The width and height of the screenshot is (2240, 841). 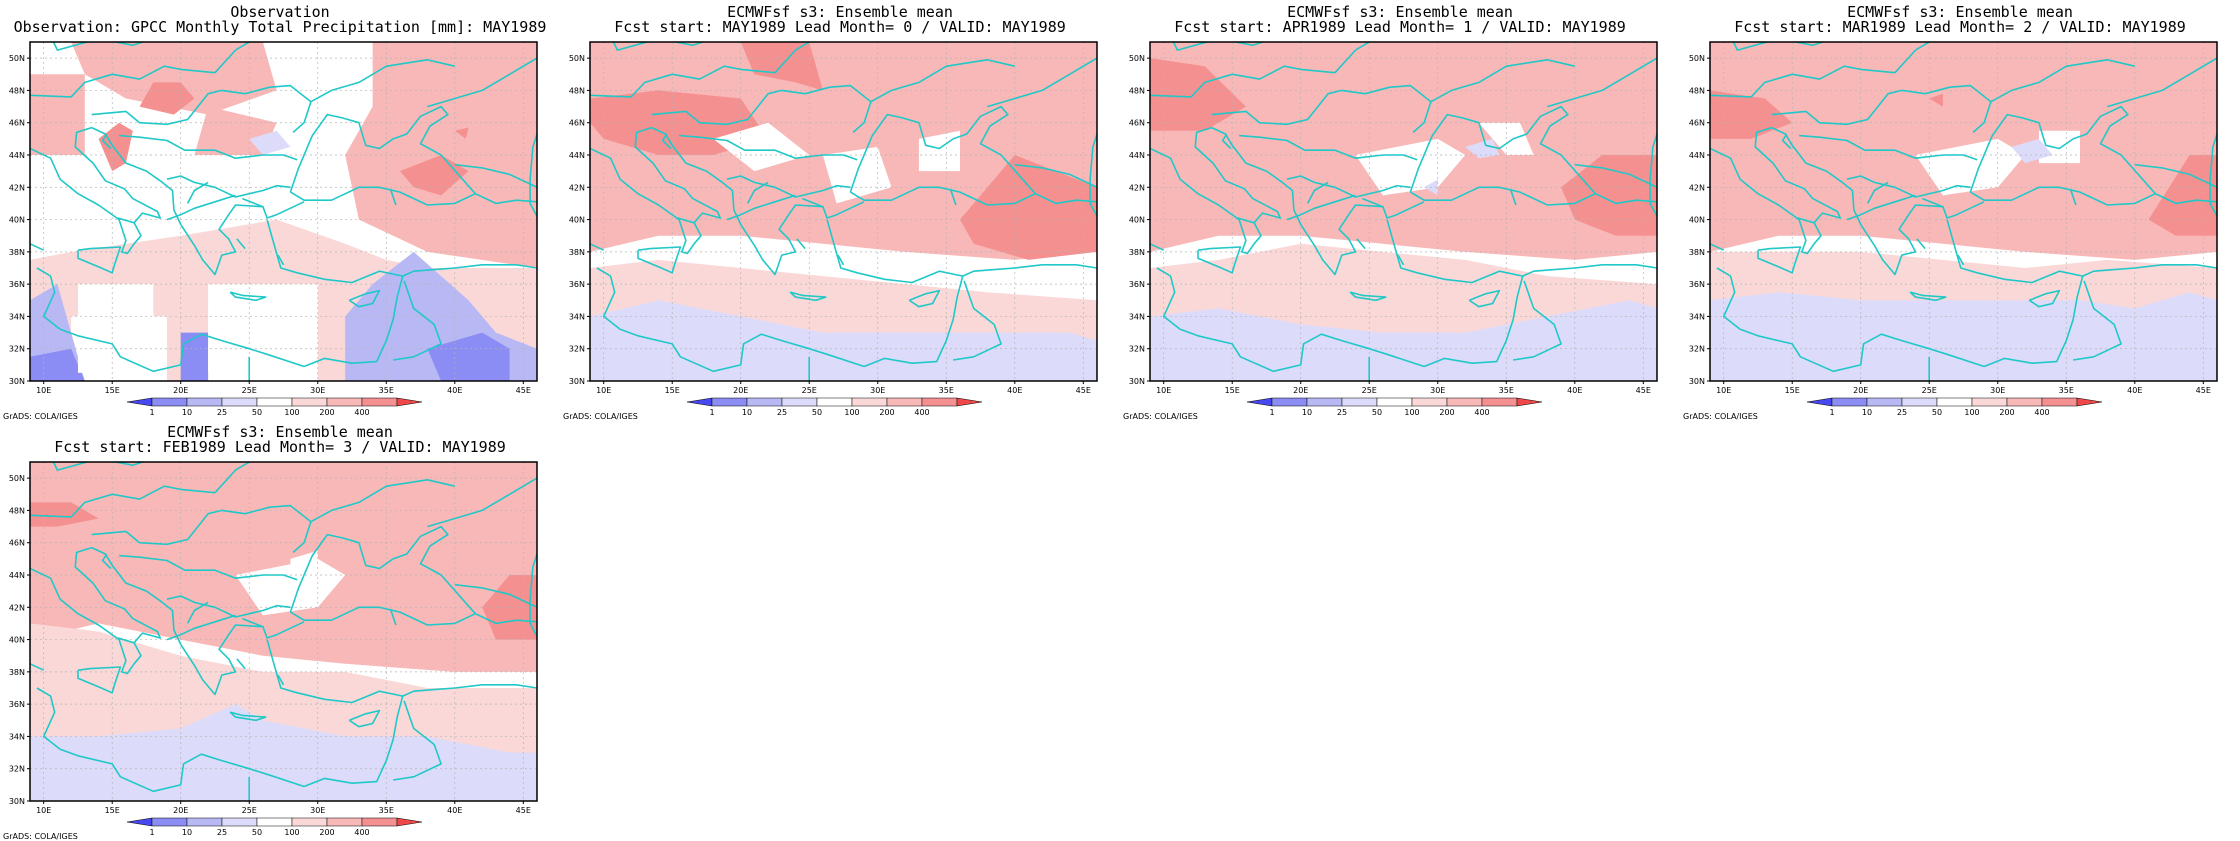 I want to click on colorbar: 1 10 25 50 100 200 400, so click(x=274, y=407).